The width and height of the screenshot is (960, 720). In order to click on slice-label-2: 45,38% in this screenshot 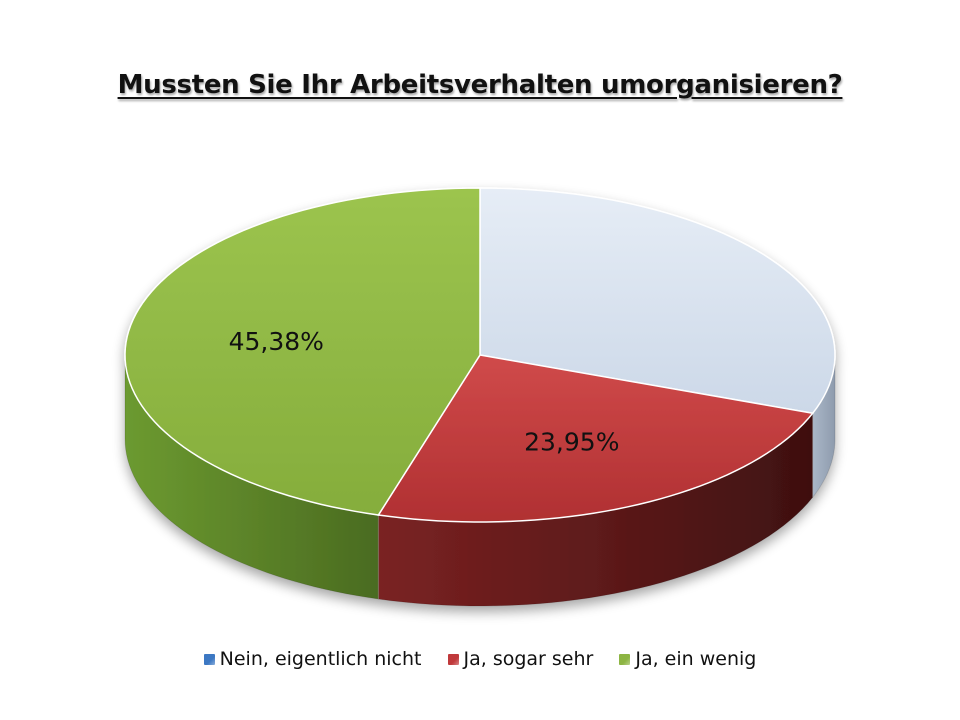, I will do `click(276, 341)`.